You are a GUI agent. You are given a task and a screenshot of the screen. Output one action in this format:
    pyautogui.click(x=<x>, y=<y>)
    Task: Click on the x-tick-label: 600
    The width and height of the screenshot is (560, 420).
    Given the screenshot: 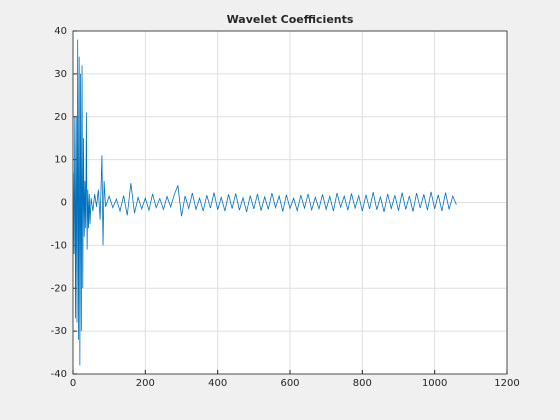 What is the action you would take?
    pyautogui.click(x=289, y=383)
    